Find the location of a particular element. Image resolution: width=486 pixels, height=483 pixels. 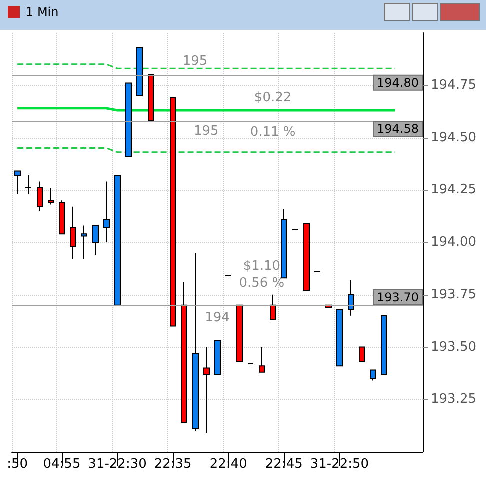

annotation: 194 is located at coordinates (217, 318).